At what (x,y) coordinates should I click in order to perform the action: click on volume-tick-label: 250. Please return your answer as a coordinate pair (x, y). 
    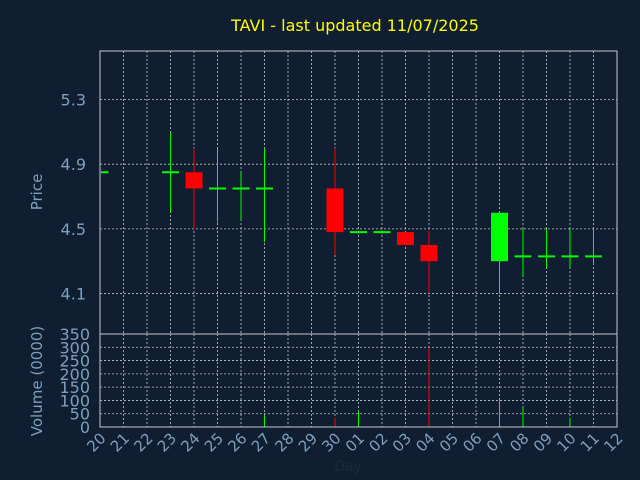
    Looking at the image, I should click on (74, 361).